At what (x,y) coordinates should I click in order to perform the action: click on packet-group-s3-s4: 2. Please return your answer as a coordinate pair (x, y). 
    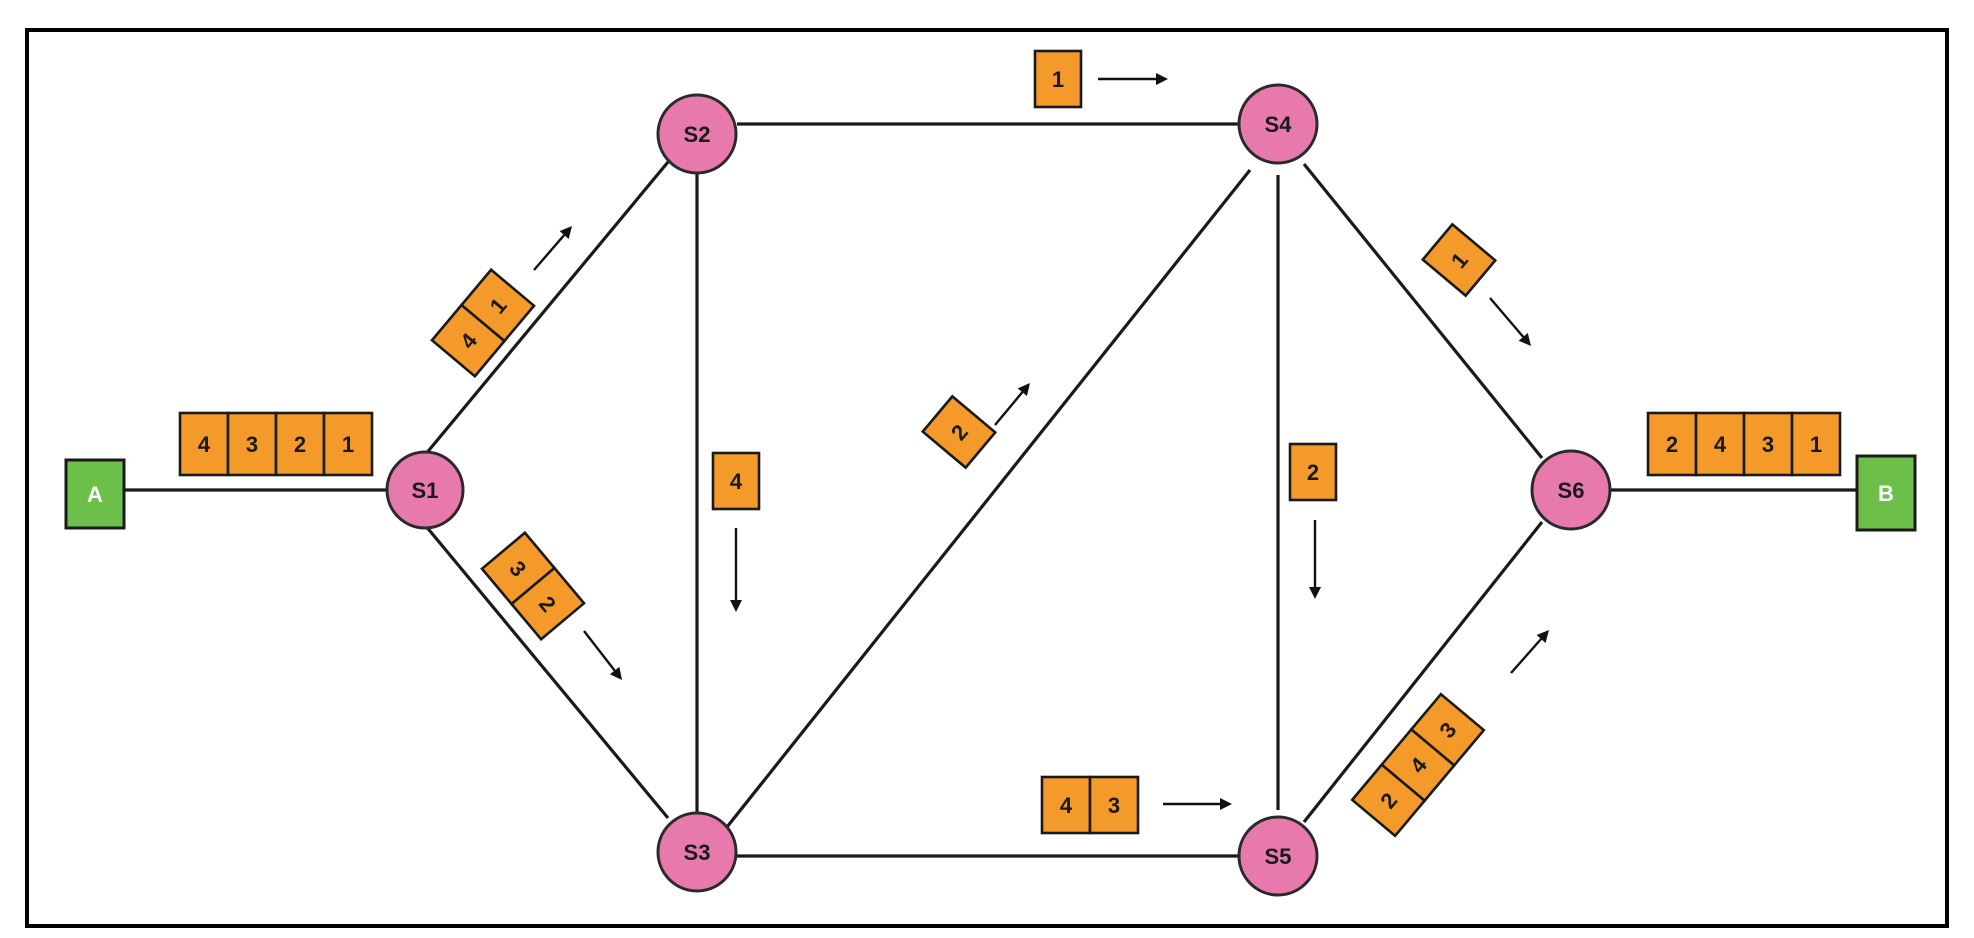
    Looking at the image, I should click on (959, 432).